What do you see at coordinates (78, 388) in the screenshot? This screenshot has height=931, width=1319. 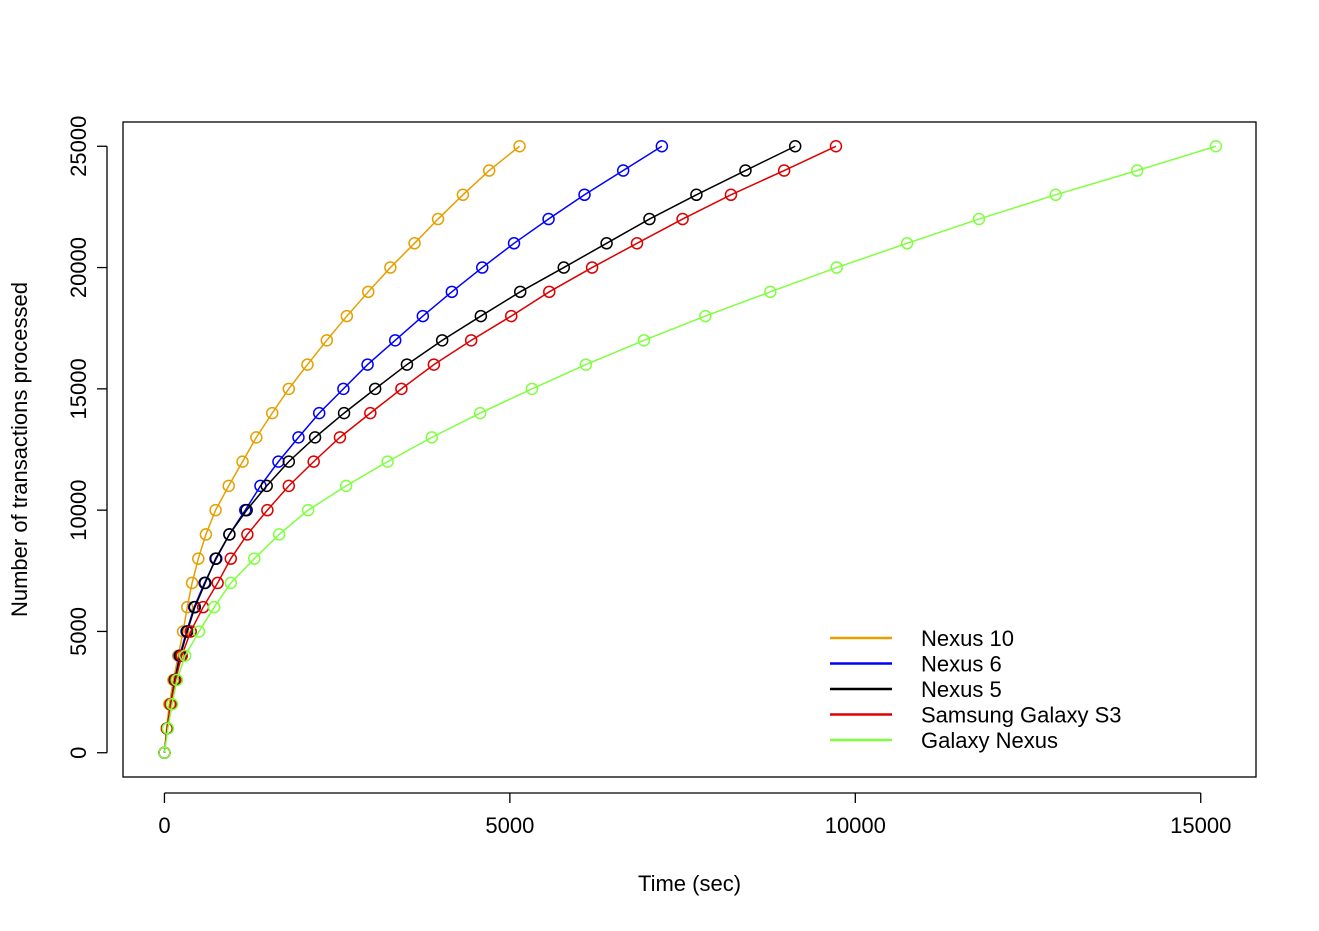 I see `y-tick-label: 15000` at bounding box center [78, 388].